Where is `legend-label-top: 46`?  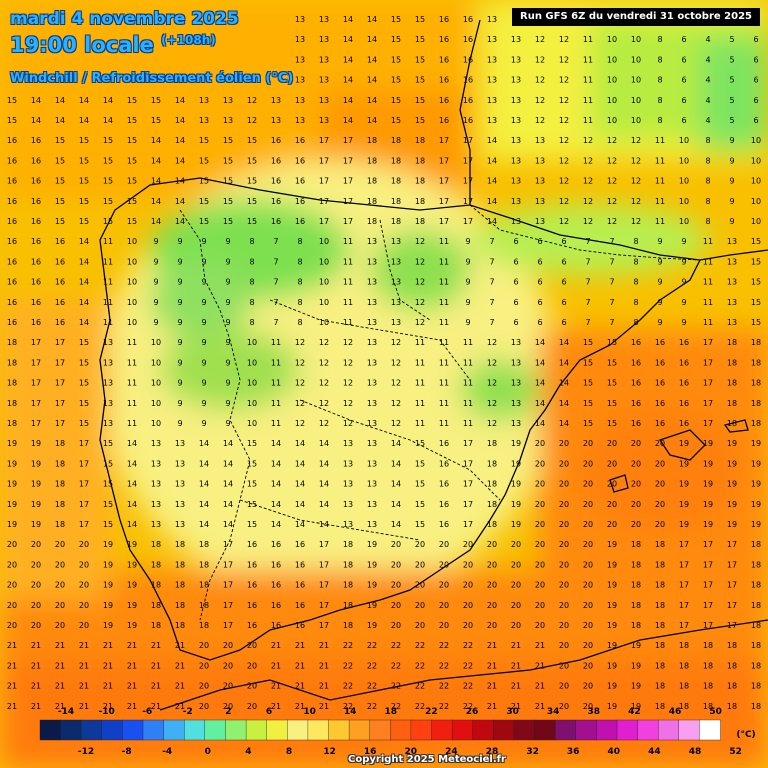 legend-label-top: 46 is located at coordinates (675, 712).